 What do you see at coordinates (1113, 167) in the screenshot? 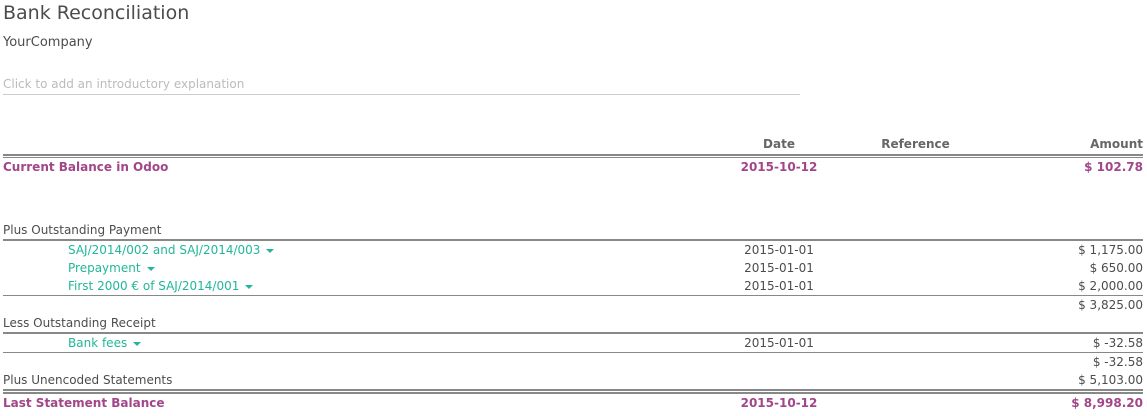
I see `row-amount: $ 102.78` at bounding box center [1113, 167].